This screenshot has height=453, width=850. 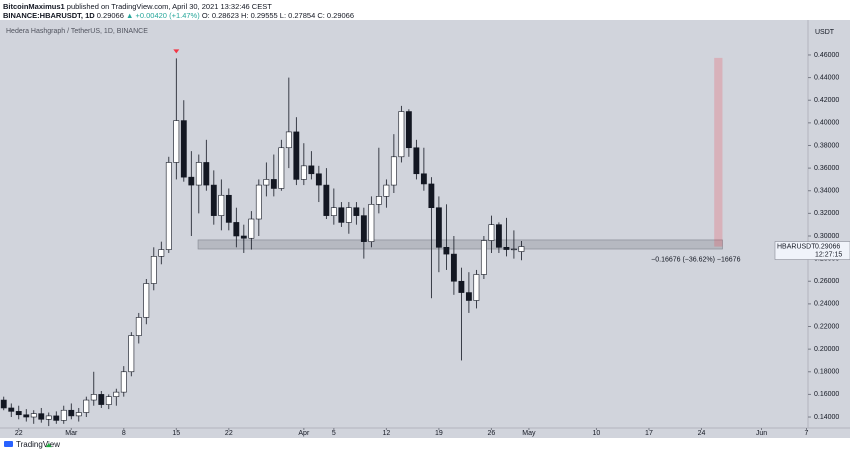 I want to click on tradingview-logo, so click(x=8, y=444).